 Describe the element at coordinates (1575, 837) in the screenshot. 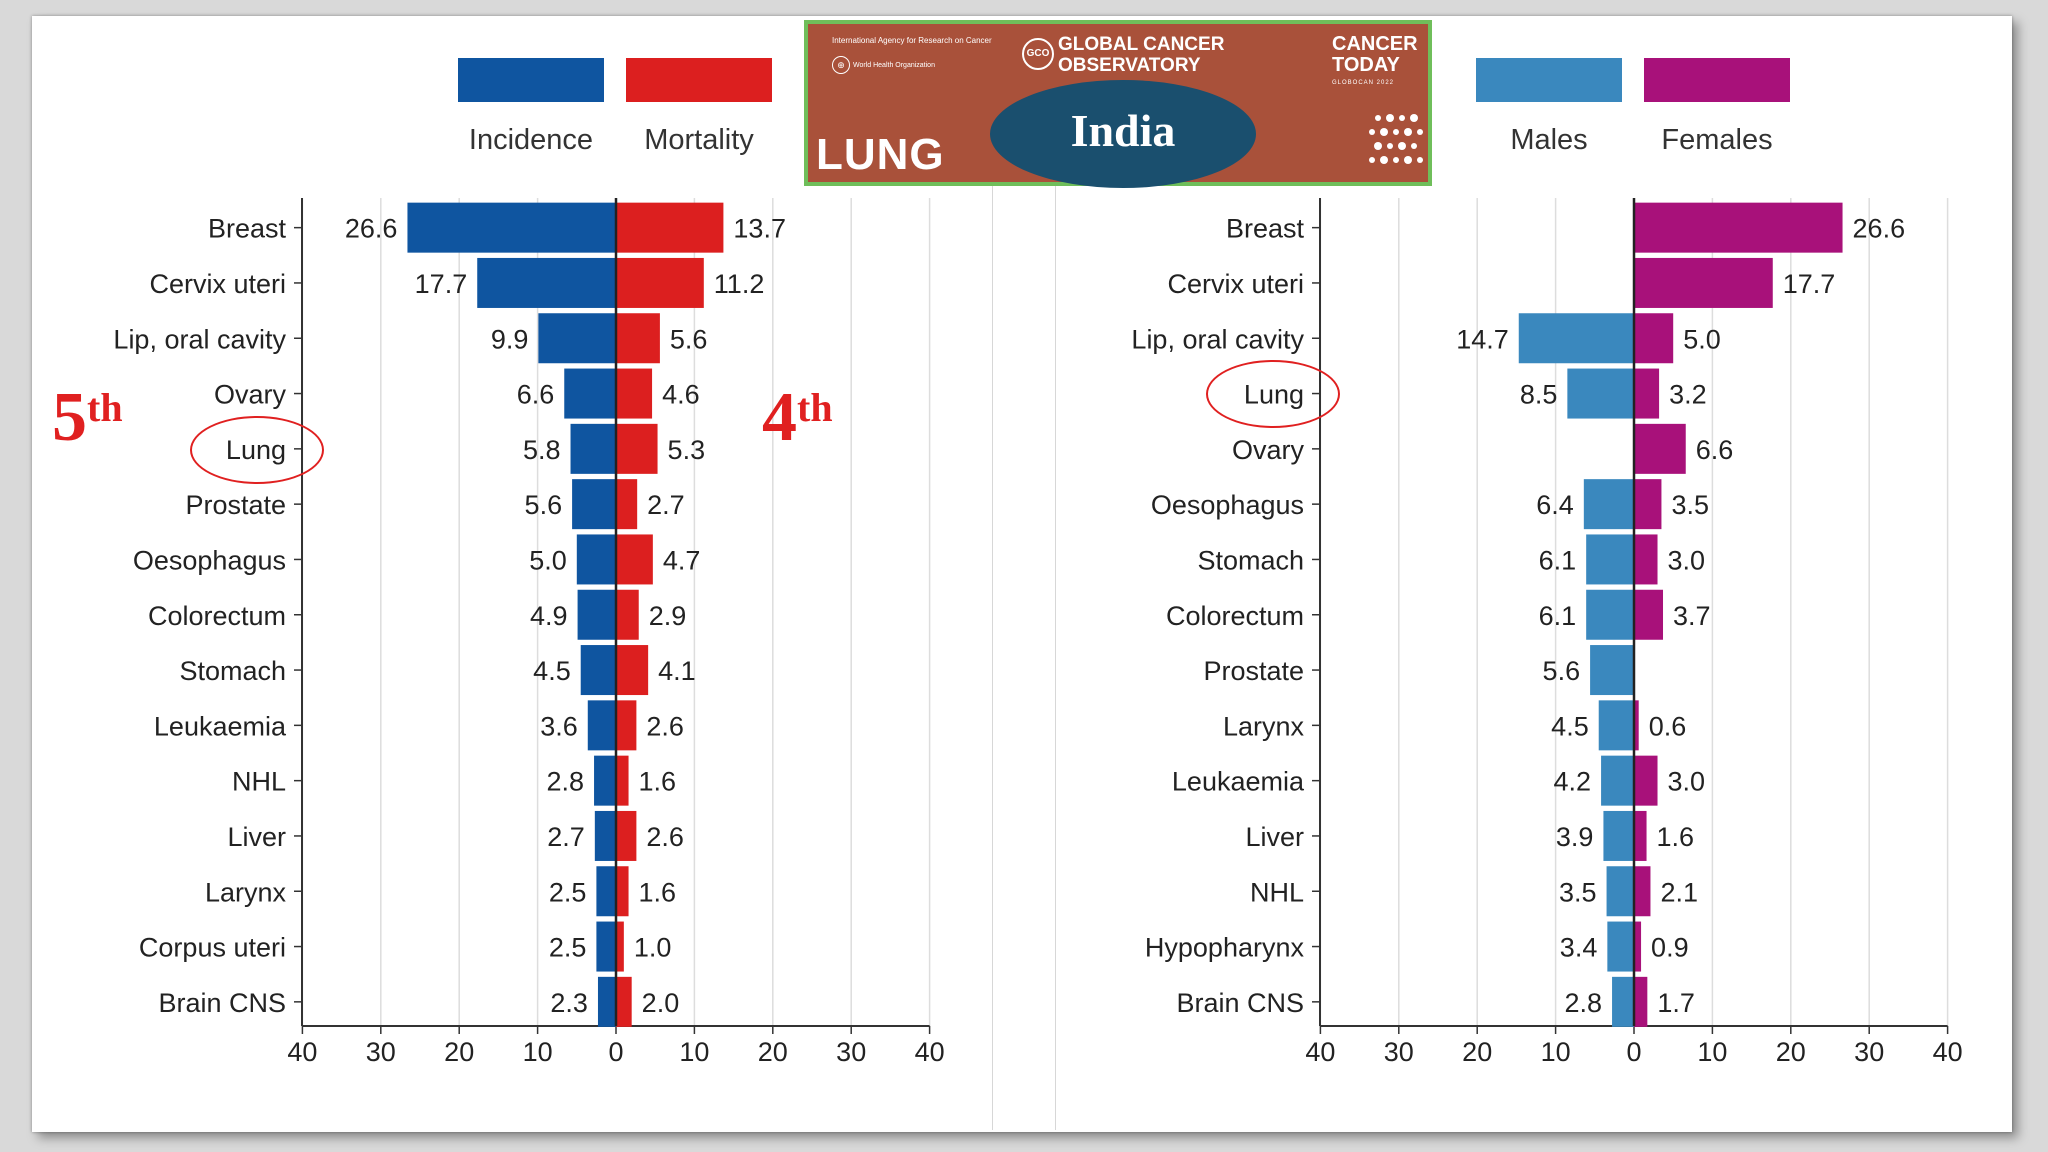

I see `data-label-males: 3.9` at that location.